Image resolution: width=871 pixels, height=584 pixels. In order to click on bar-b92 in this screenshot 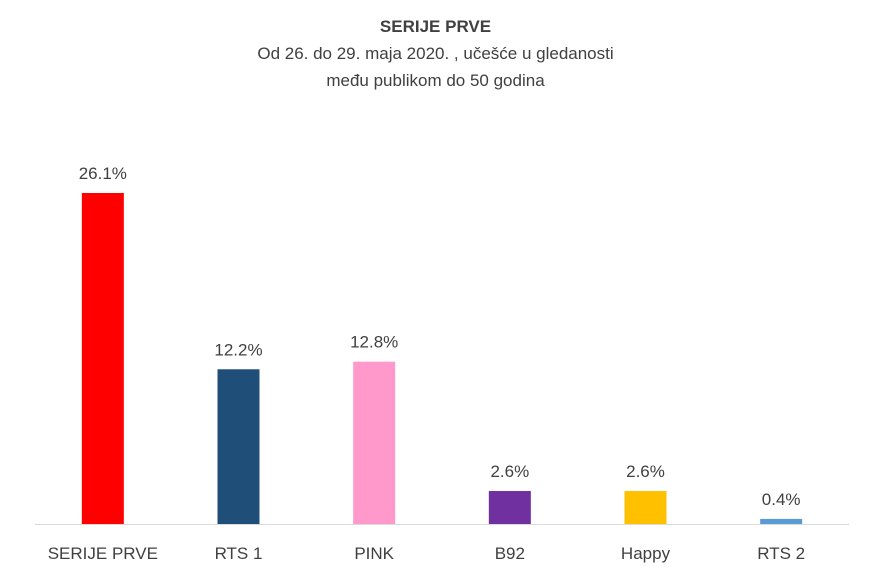, I will do `click(509, 507)`.